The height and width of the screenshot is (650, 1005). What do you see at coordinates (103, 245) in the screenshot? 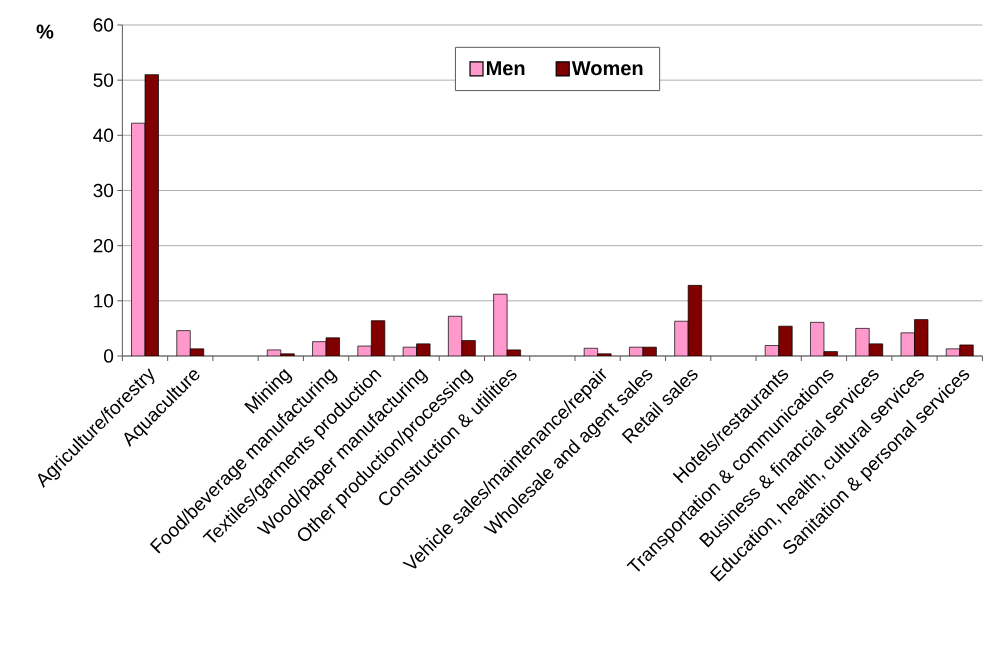
I see `y-tick-label: 20` at bounding box center [103, 245].